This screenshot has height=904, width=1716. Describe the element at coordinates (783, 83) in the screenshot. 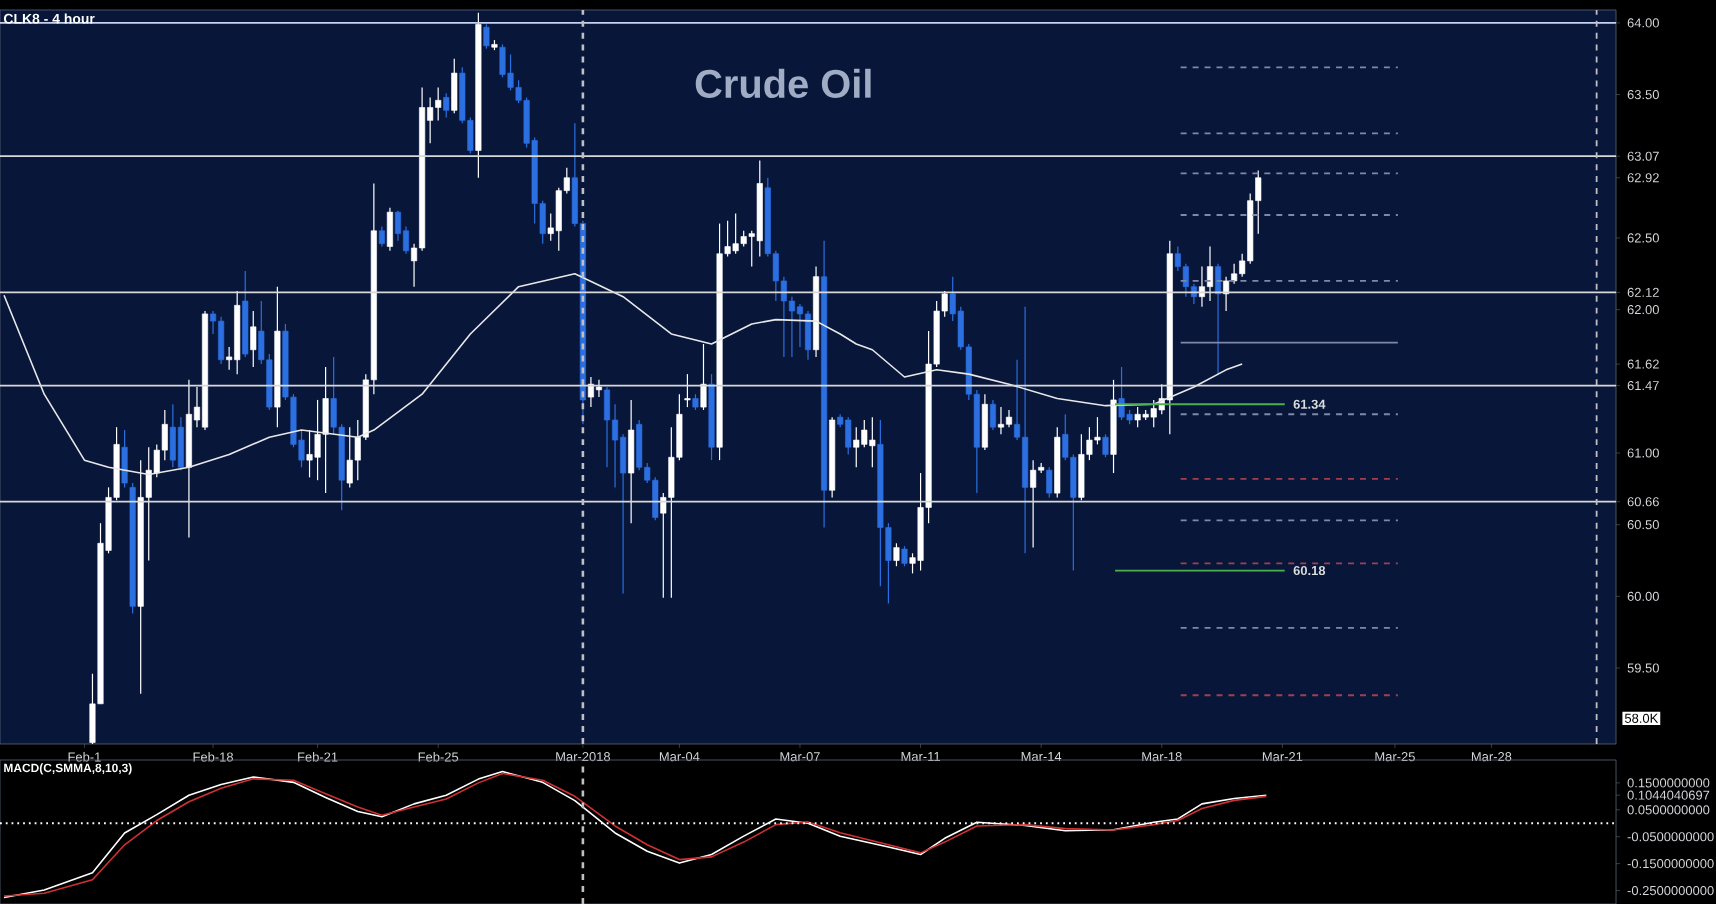

I see `text: Crude Oil` at that location.